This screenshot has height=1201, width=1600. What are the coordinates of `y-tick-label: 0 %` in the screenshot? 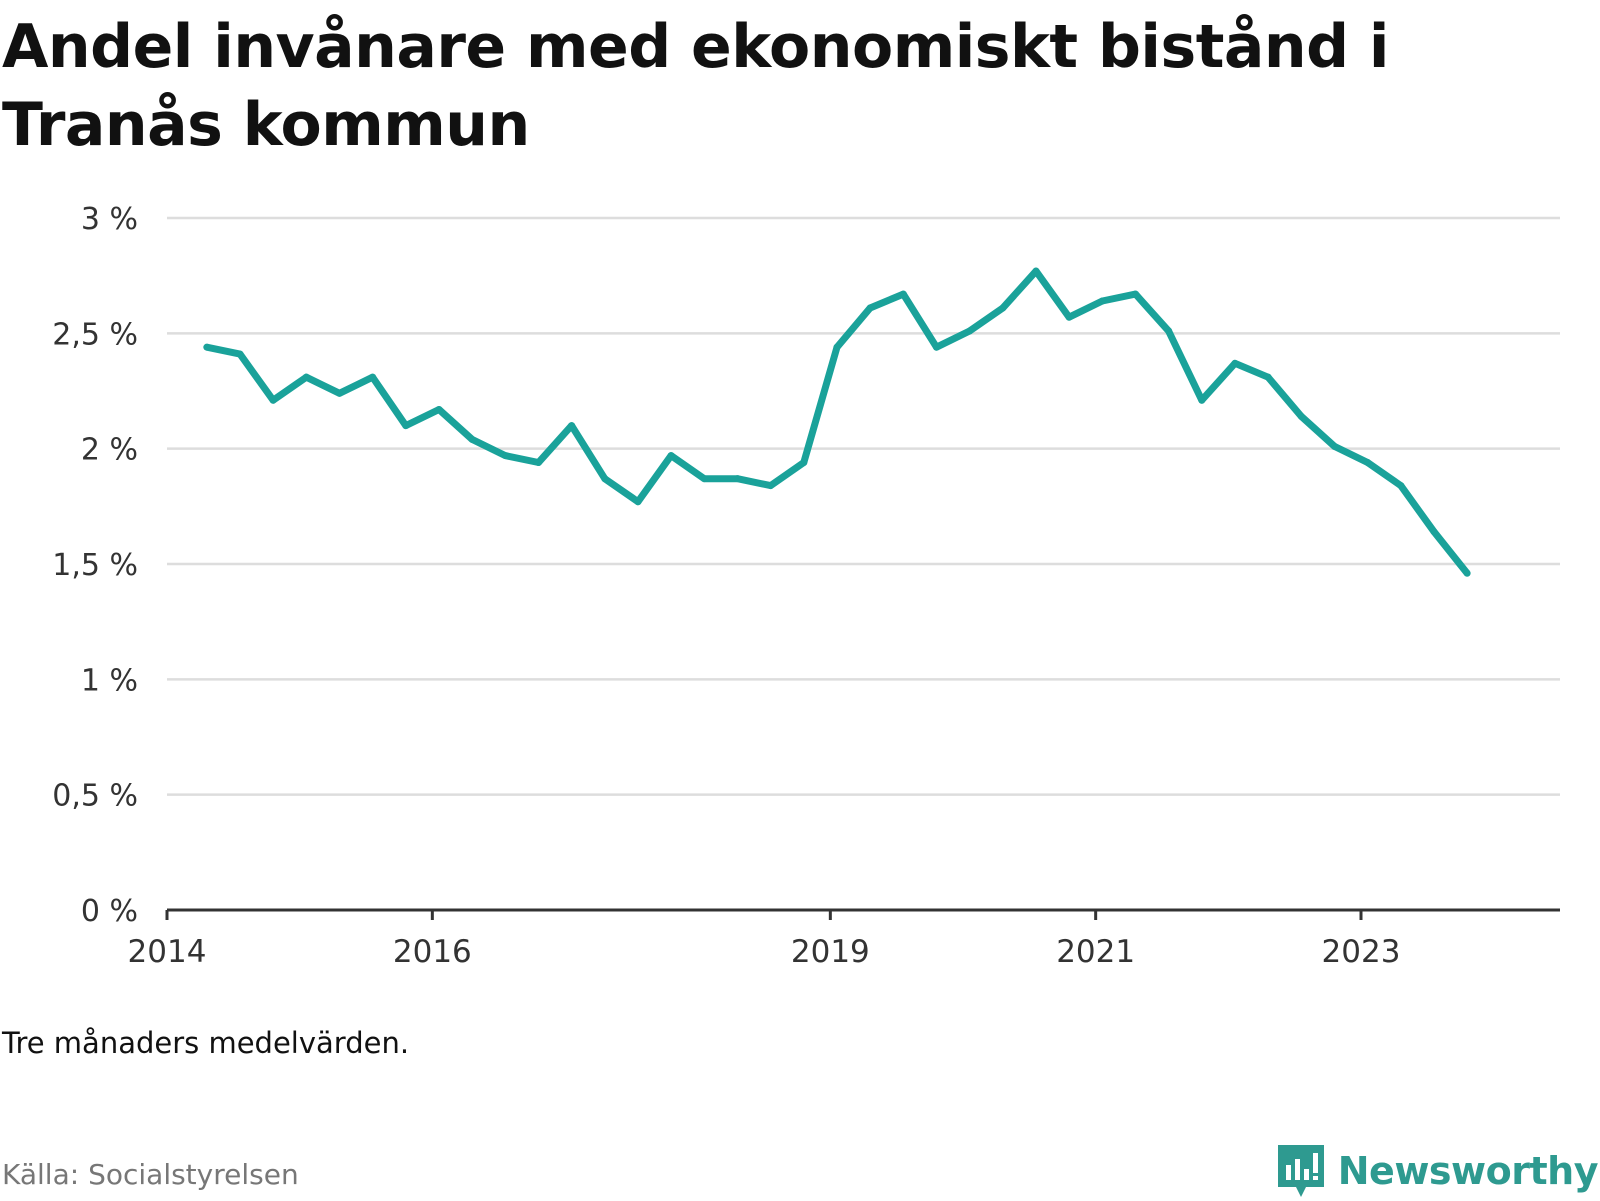 It's located at (109, 911).